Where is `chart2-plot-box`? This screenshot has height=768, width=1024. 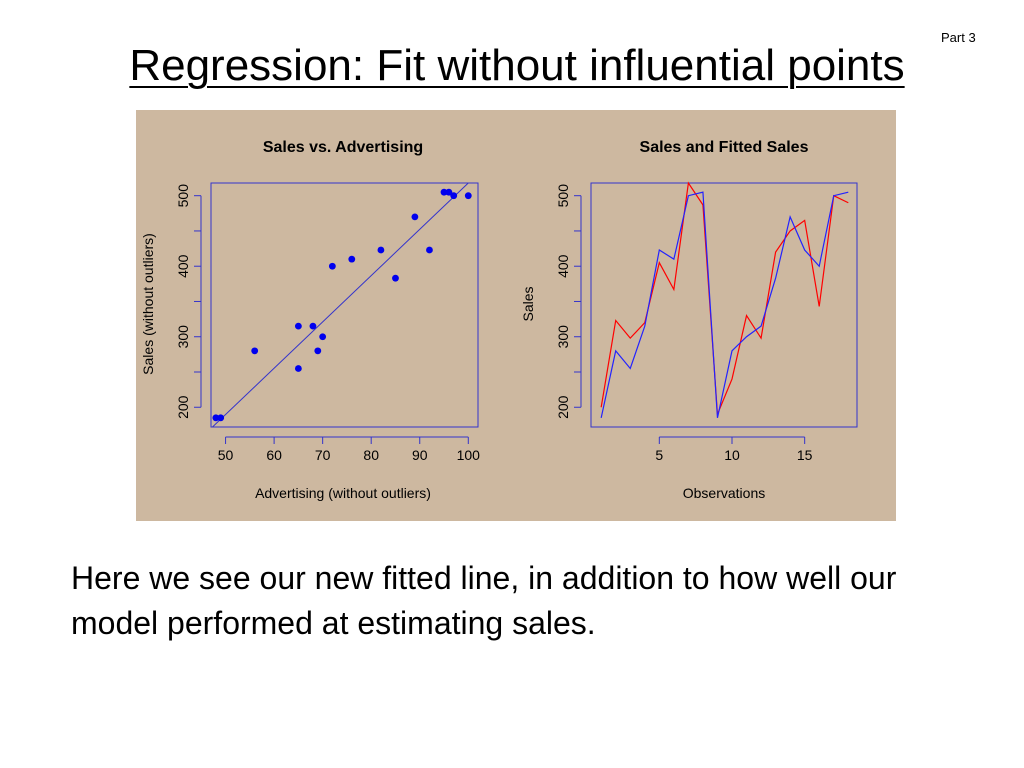
chart2-plot-box is located at coordinates (724, 305).